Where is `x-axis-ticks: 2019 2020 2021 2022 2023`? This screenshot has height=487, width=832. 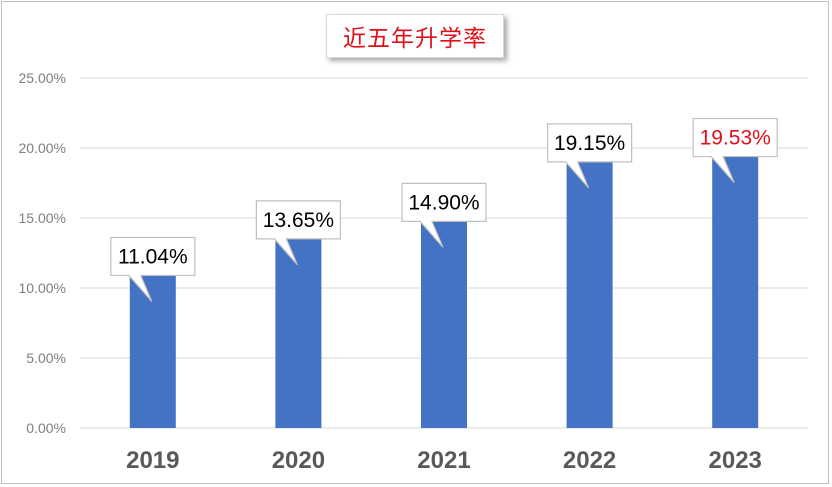 x-axis-ticks: 2019 2020 2021 2022 2023 is located at coordinates (444, 460).